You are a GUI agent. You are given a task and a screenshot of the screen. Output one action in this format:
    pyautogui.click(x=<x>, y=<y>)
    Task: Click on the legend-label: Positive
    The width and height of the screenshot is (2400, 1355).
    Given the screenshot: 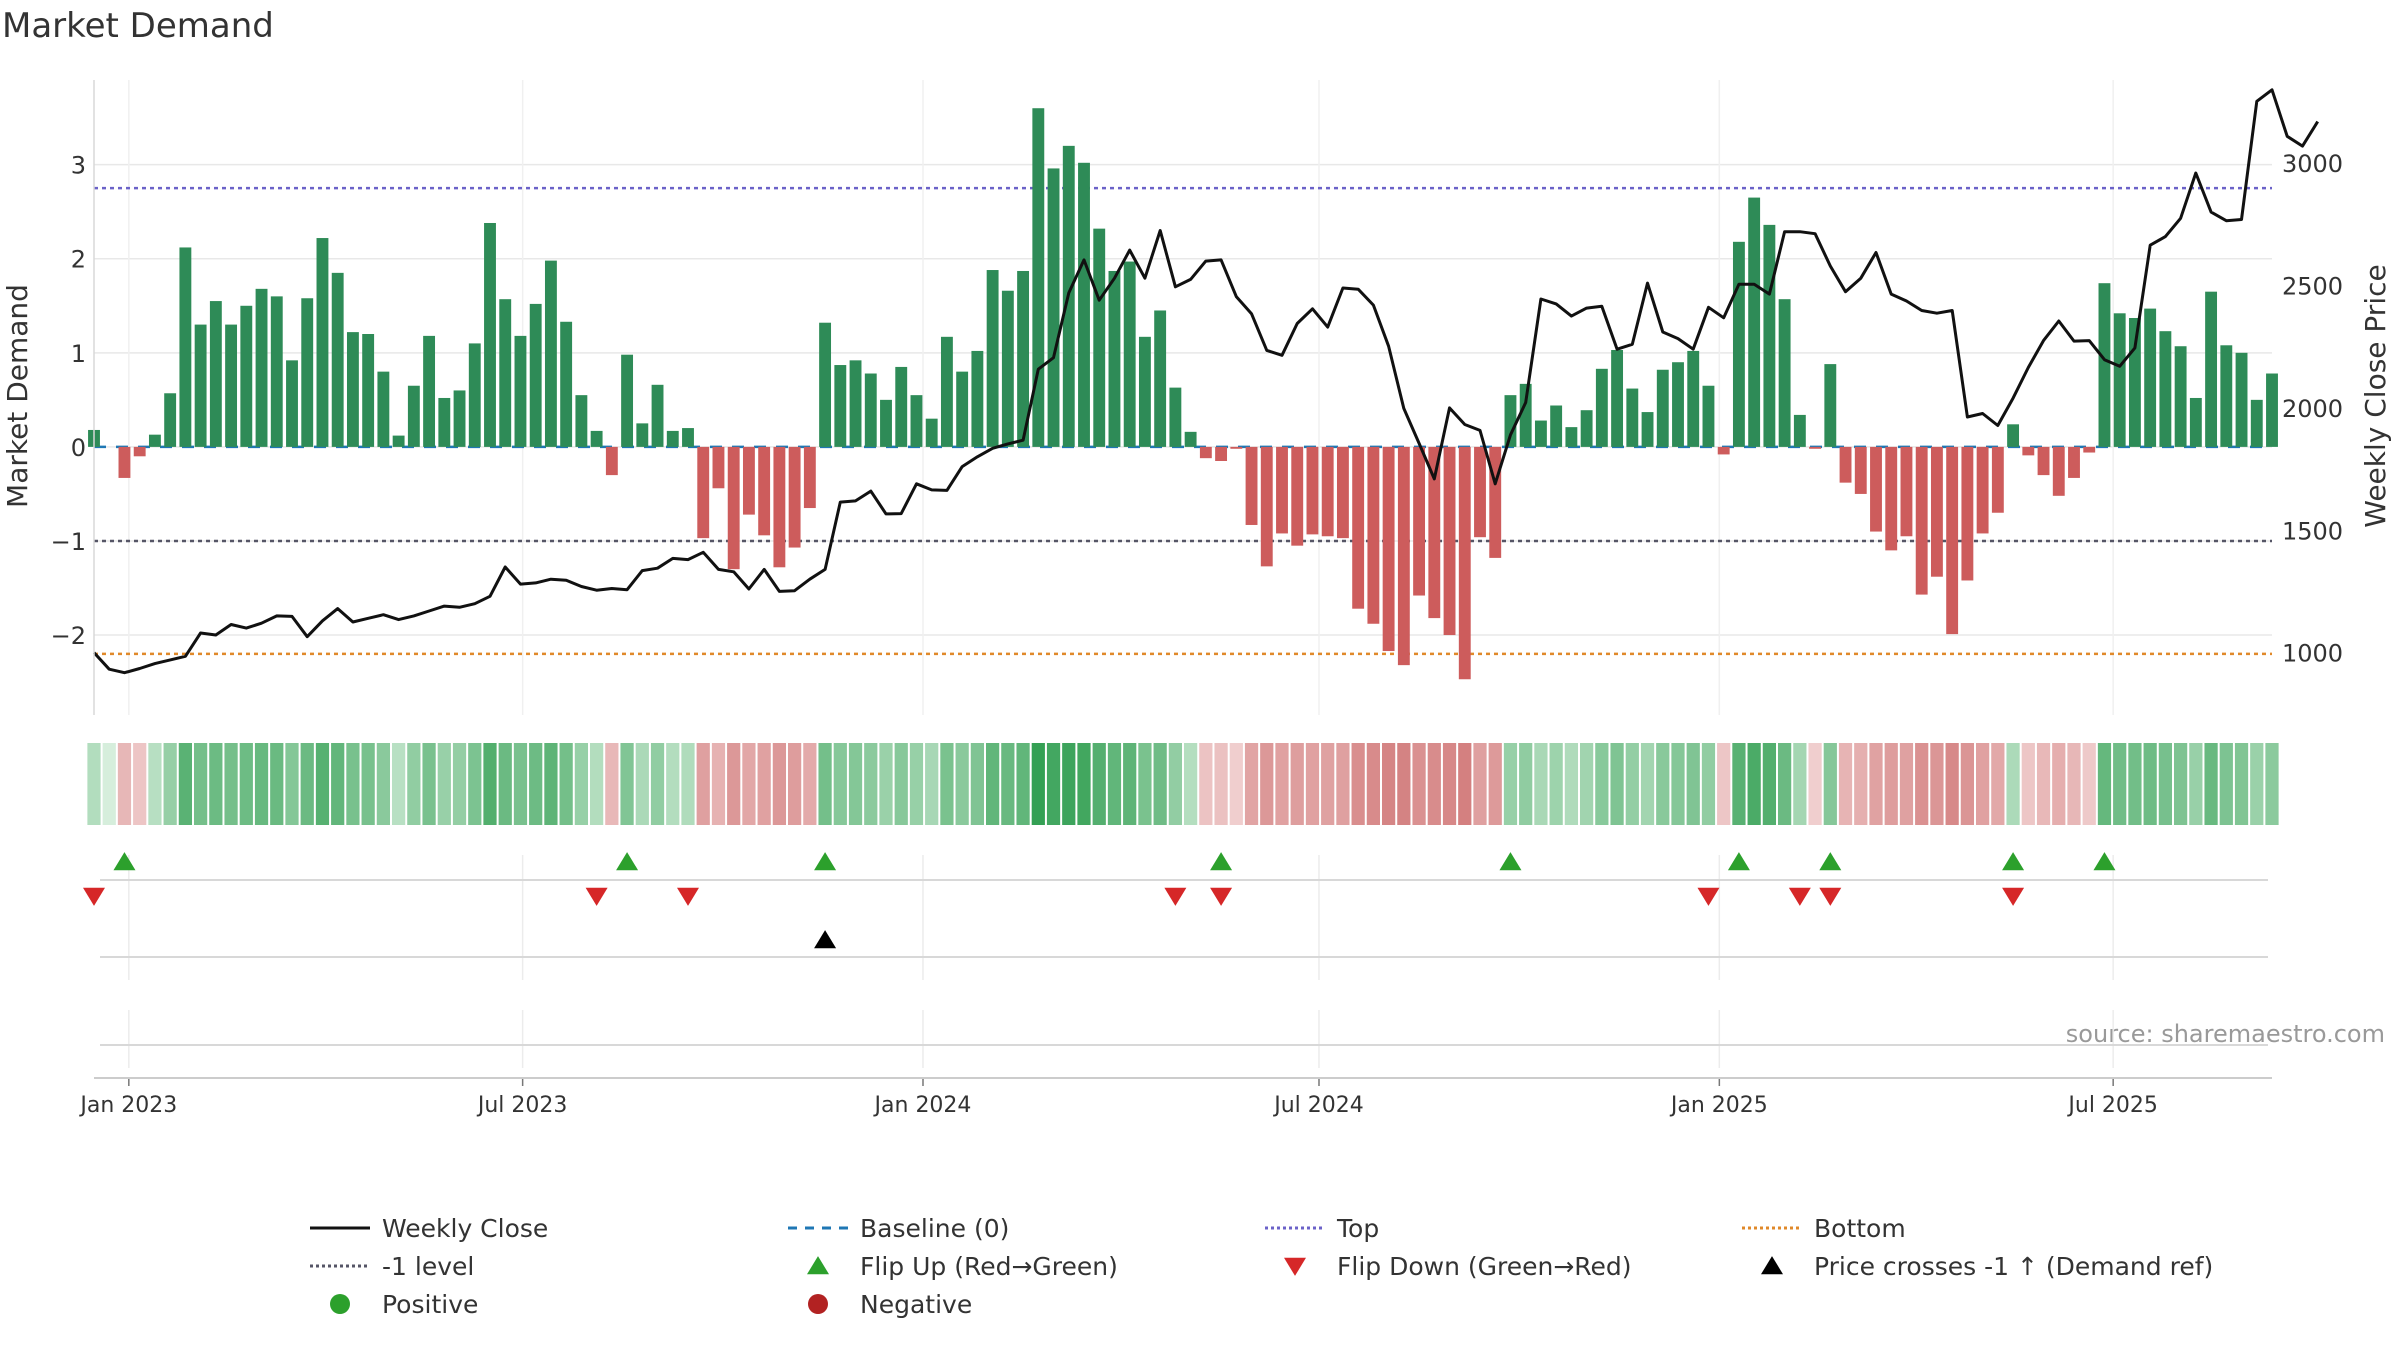 What is the action you would take?
    pyautogui.click(x=430, y=1304)
    